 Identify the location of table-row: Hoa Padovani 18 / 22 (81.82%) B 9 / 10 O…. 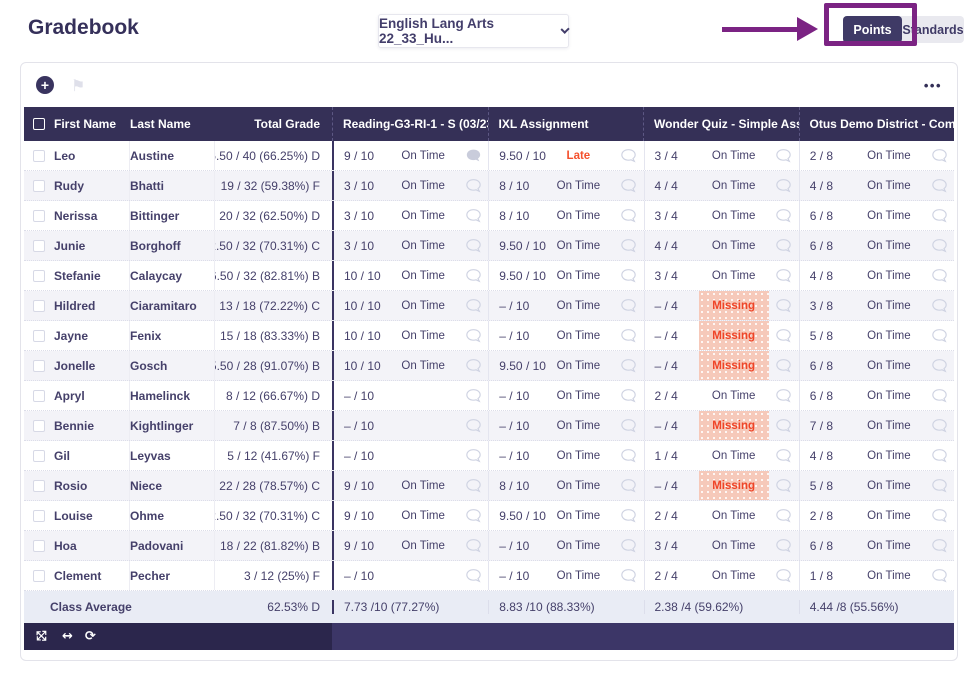
(489, 546).